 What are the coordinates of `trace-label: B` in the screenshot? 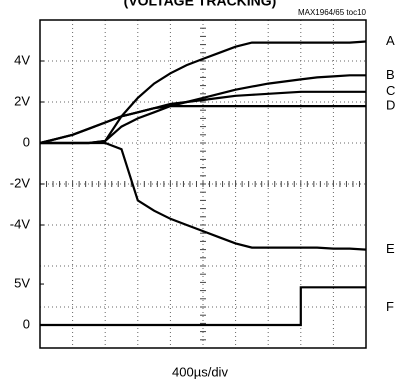 It's located at (390, 74).